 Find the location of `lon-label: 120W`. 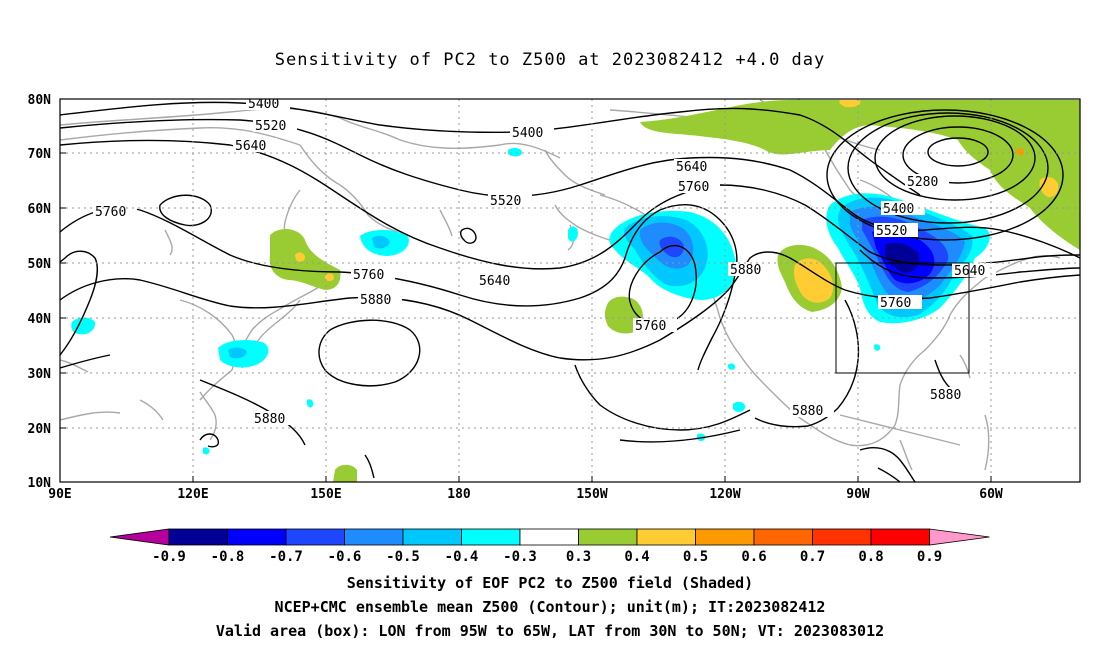

lon-label: 120W is located at coordinates (724, 494).